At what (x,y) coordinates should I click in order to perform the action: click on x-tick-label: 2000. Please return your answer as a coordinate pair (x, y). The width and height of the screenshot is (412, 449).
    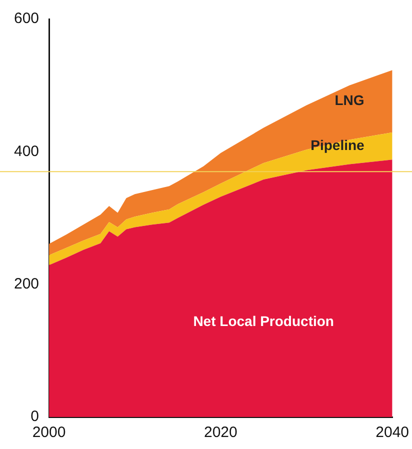
    Looking at the image, I should click on (49, 433).